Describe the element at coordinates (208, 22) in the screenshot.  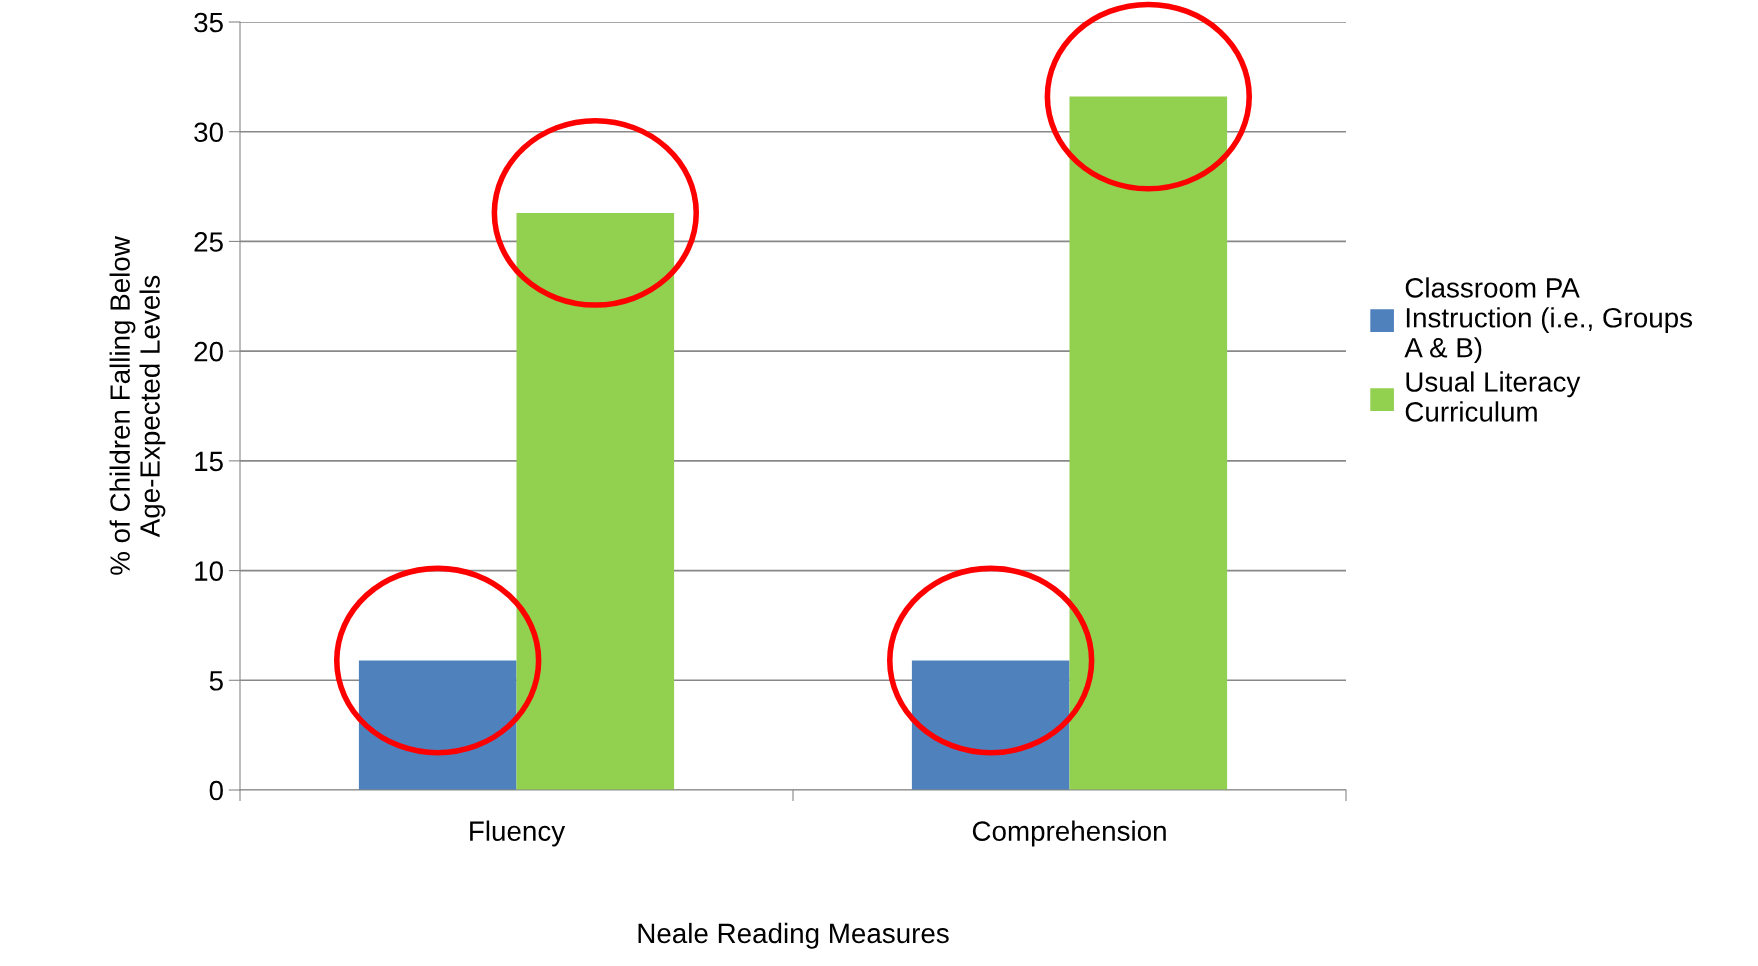
I see `y-tick-label: 35` at that location.